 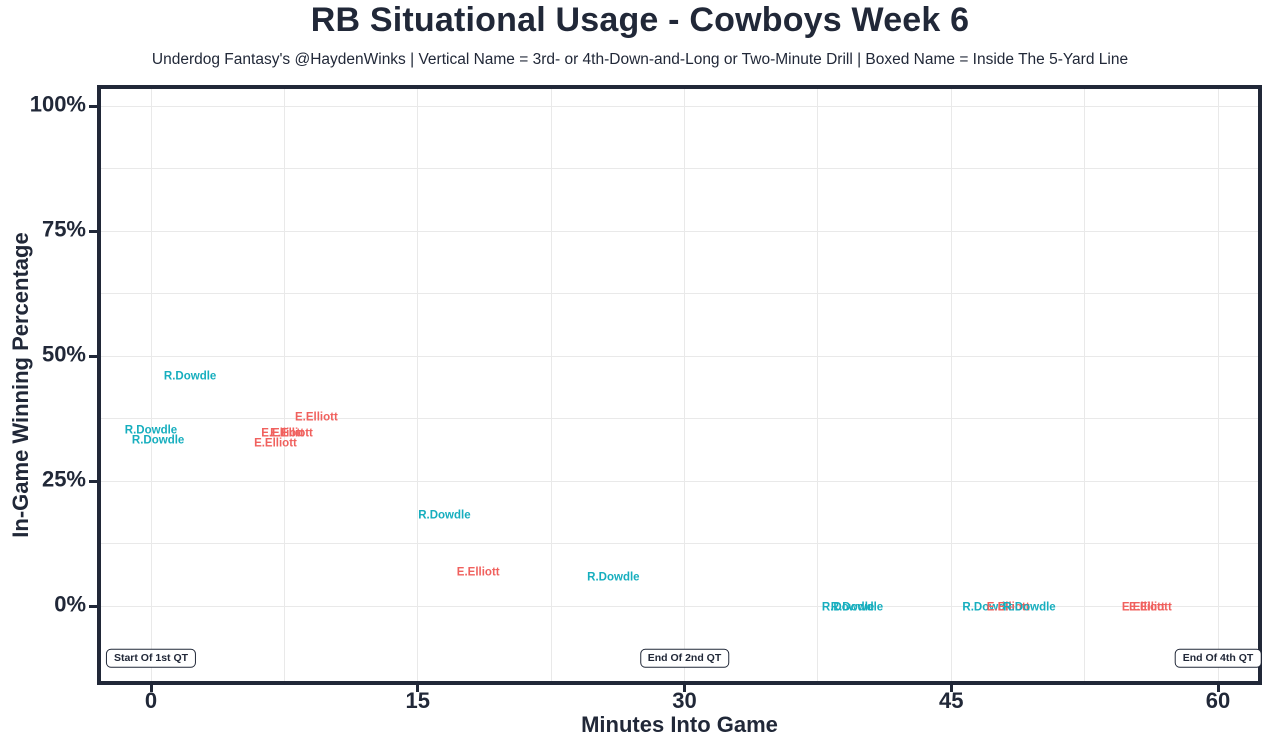 What do you see at coordinates (951, 700) in the screenshot?
I see `x-tick-label: 45` at bounding box center [951, 700].